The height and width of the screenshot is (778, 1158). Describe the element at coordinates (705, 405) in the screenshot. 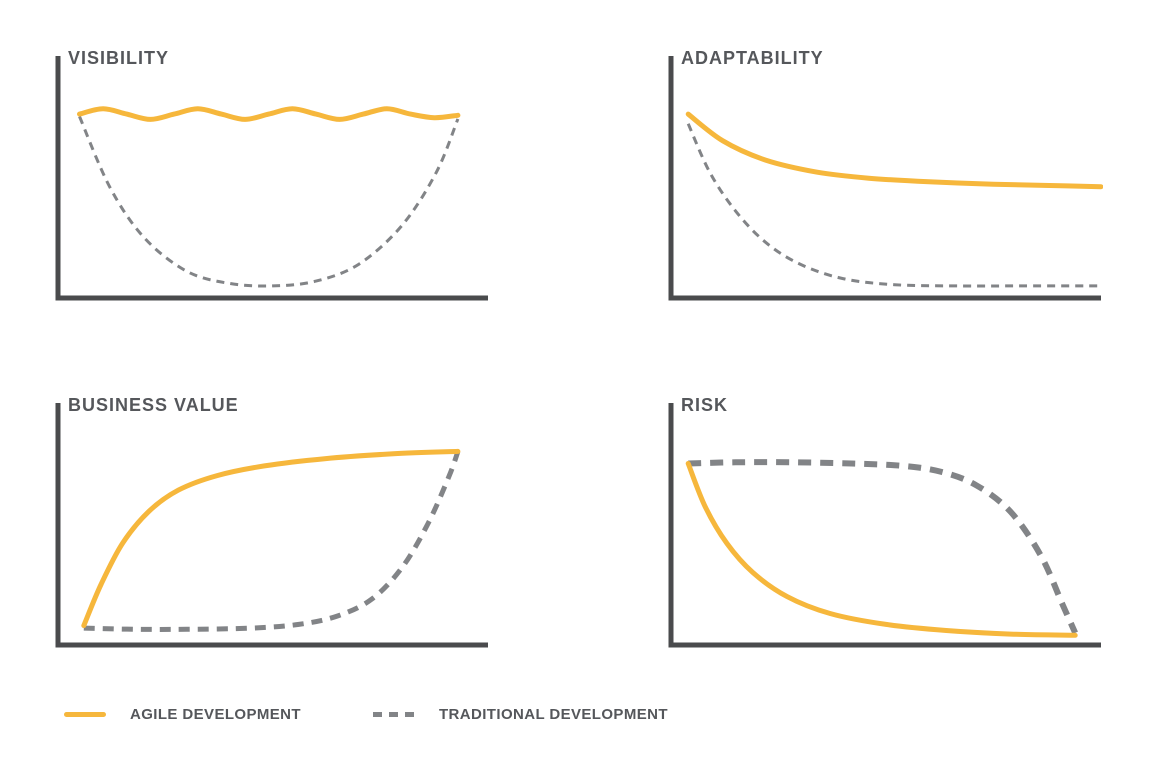

I see `chart-title-risk: RISK` at that location.